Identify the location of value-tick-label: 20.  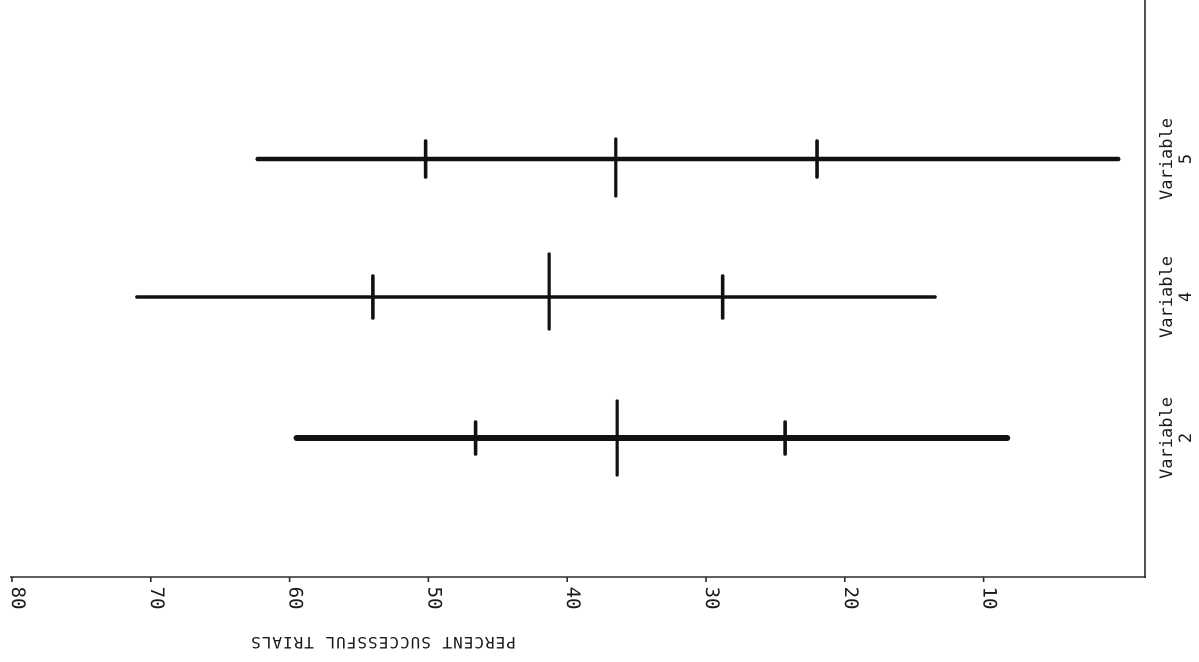
(851, 598).